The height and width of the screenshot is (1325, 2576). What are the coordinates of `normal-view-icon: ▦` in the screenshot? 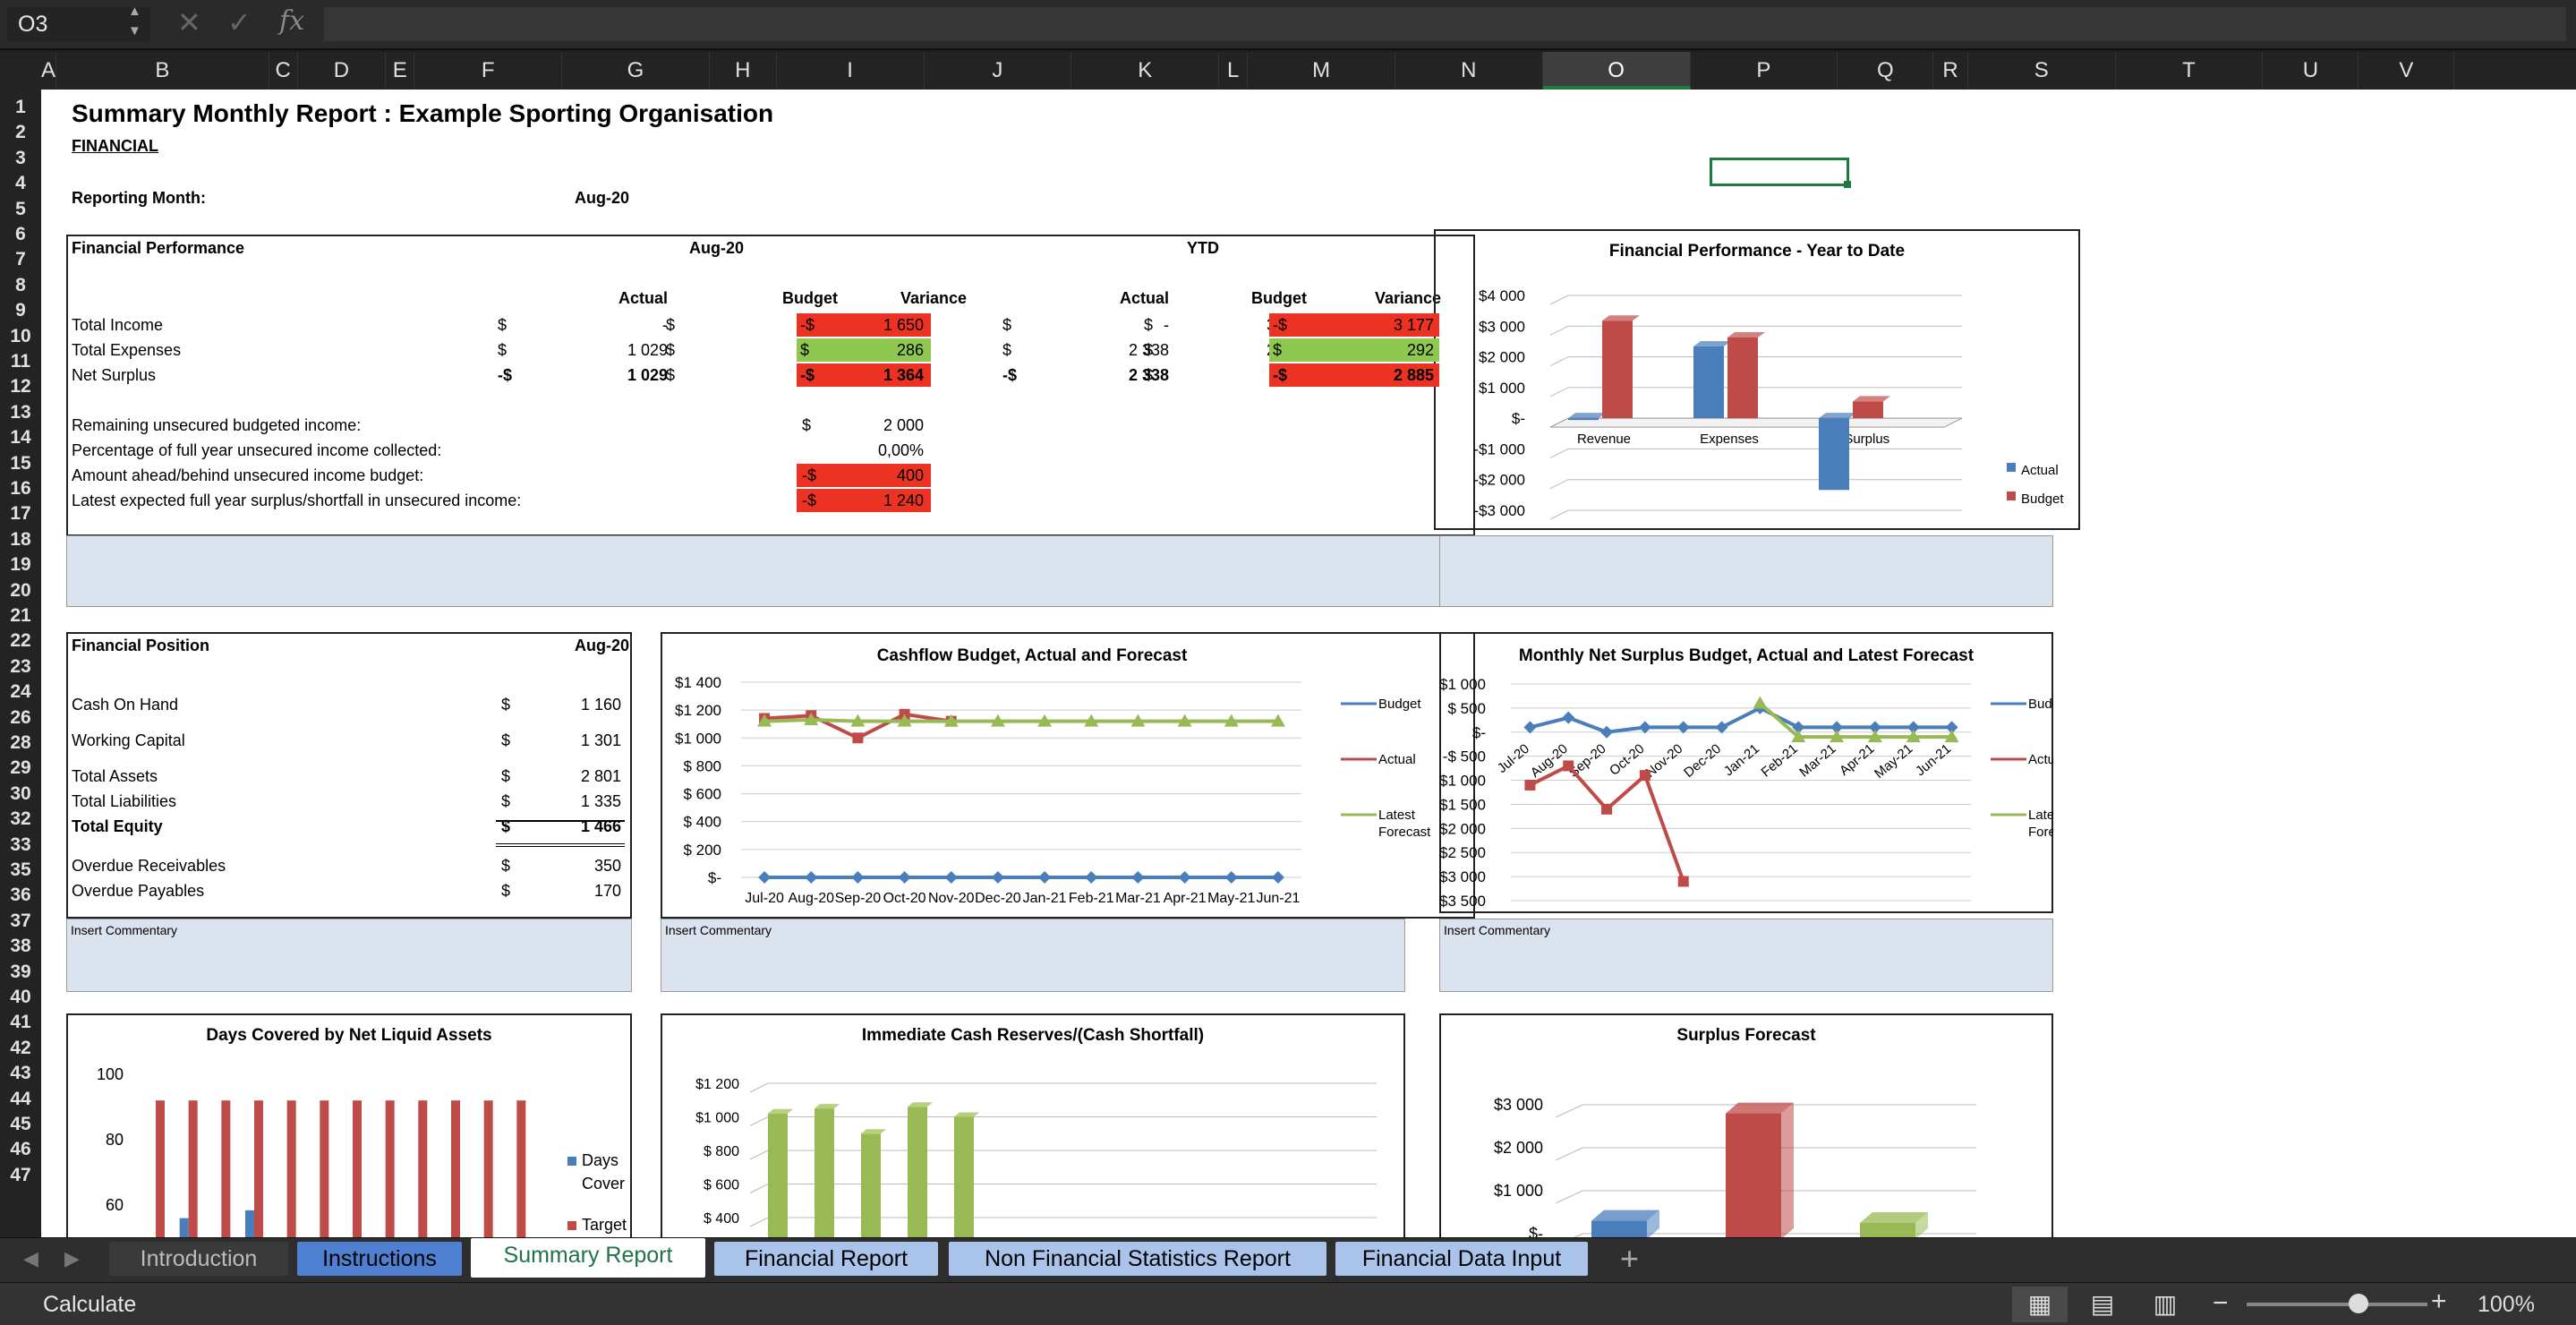 It's located at (2040, 1304).